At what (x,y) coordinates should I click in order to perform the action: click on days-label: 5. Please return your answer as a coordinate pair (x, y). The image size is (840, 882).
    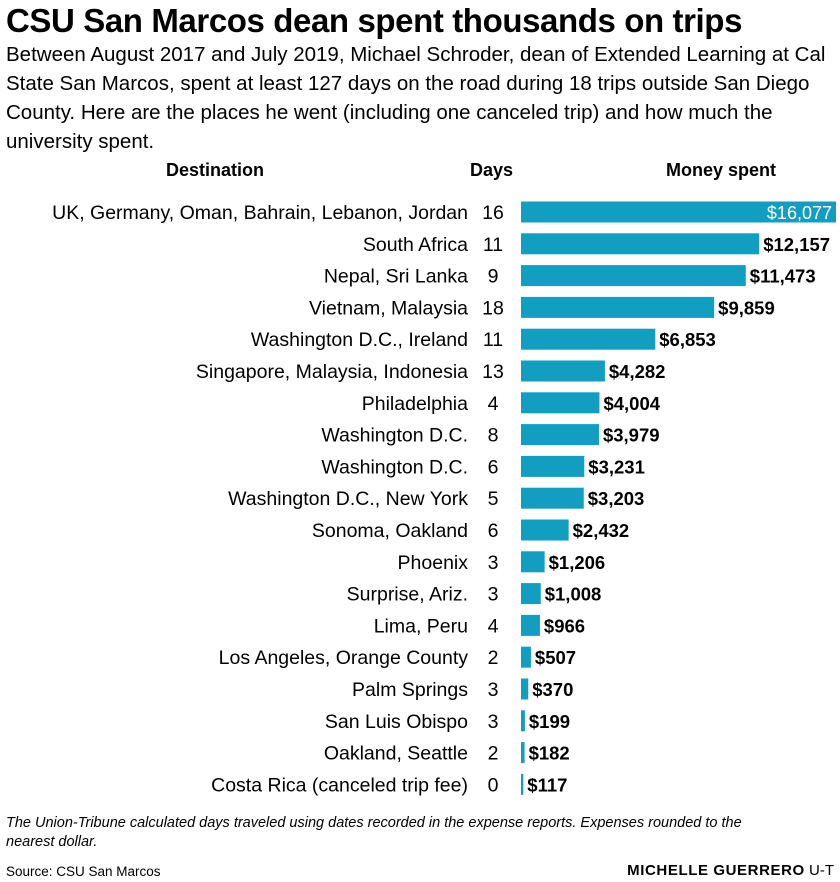
    Looking at the image, I should click on (493, 499).